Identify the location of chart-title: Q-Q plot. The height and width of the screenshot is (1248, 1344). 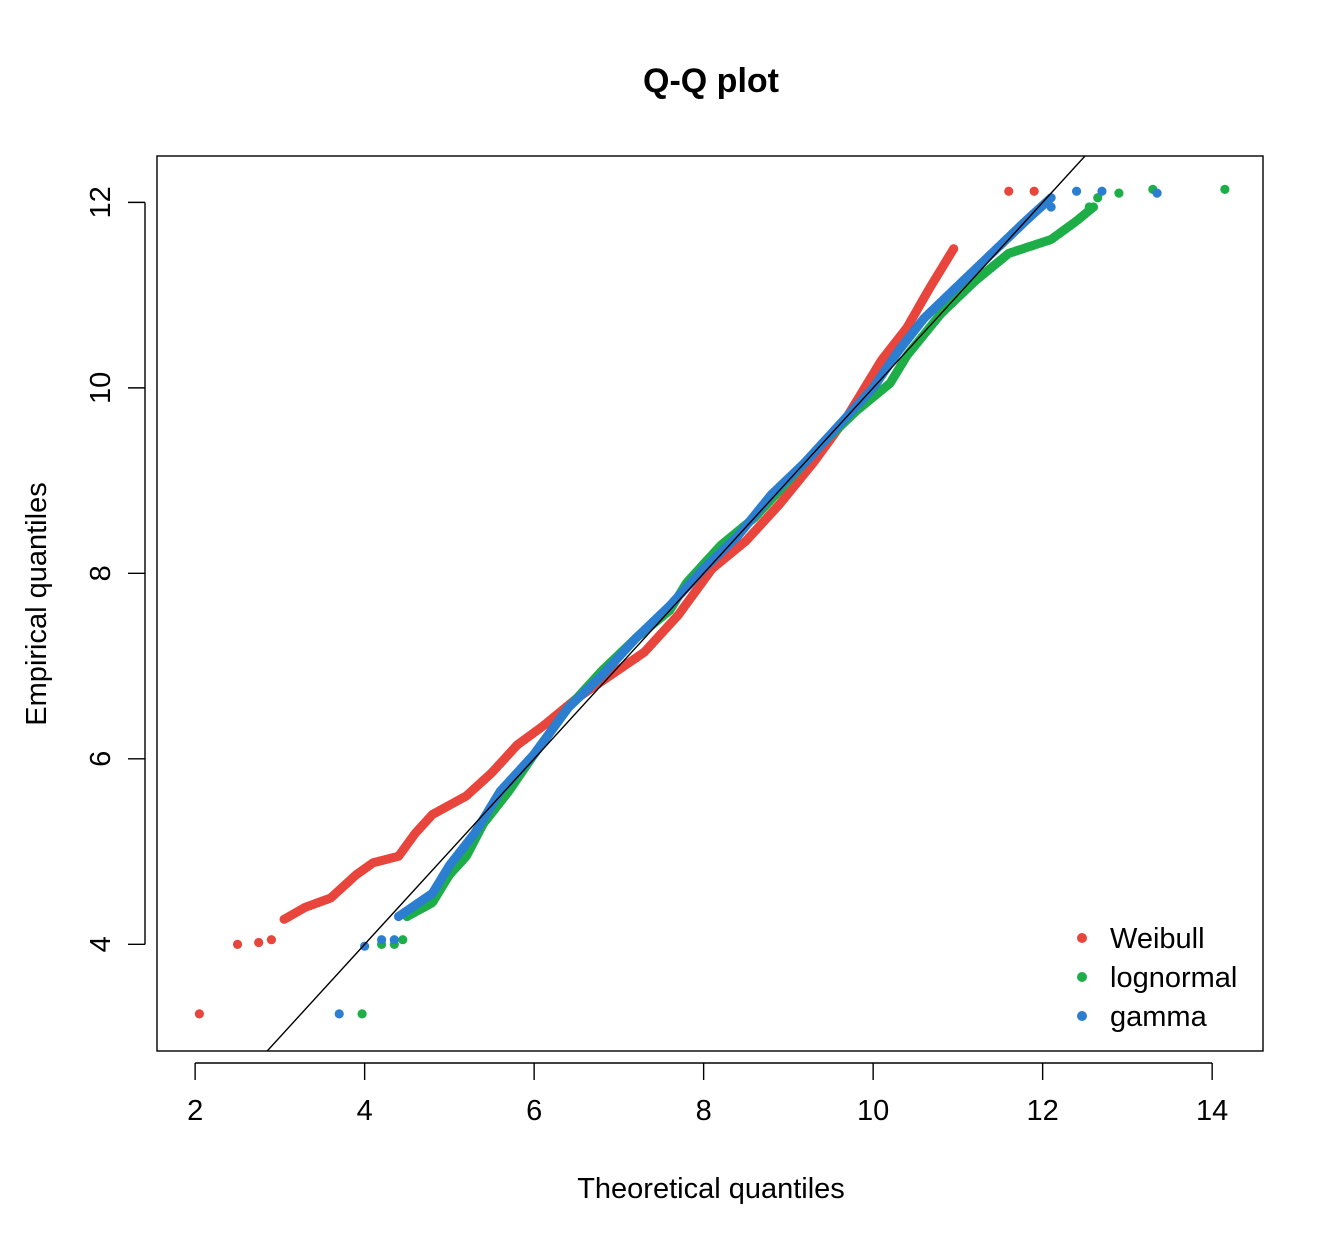
(711, 81).